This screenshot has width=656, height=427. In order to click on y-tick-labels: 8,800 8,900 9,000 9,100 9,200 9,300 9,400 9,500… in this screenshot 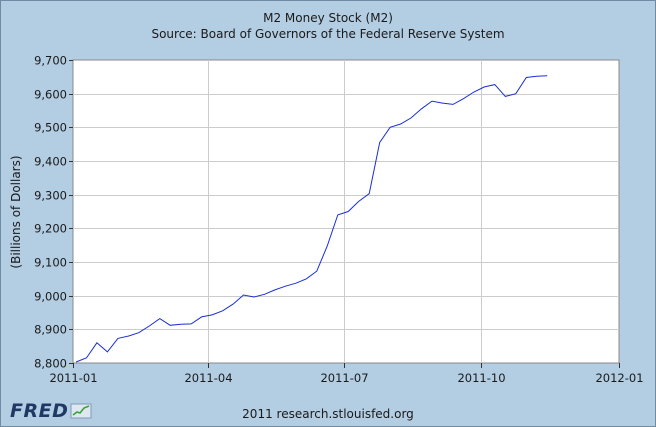, I will do `click(50, 212)`.